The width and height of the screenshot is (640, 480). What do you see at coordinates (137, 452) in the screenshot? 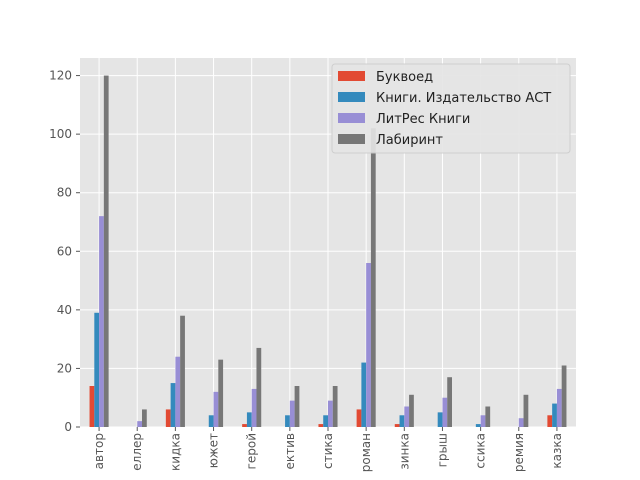
I see `x-tick-label: еллер` at bounding box center [137, 452].